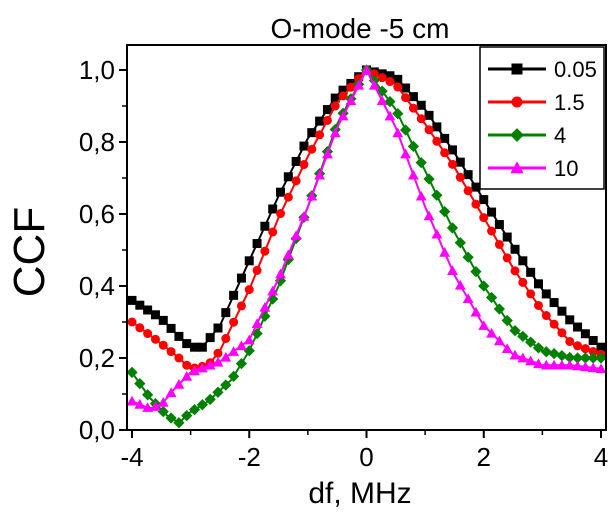 The height and width of the screenshot is (514, 614). What do you see at coordinates (97, 358) in the screenshot?
I see `y-tick-label: 0,2` at bounding box center [97, 358].